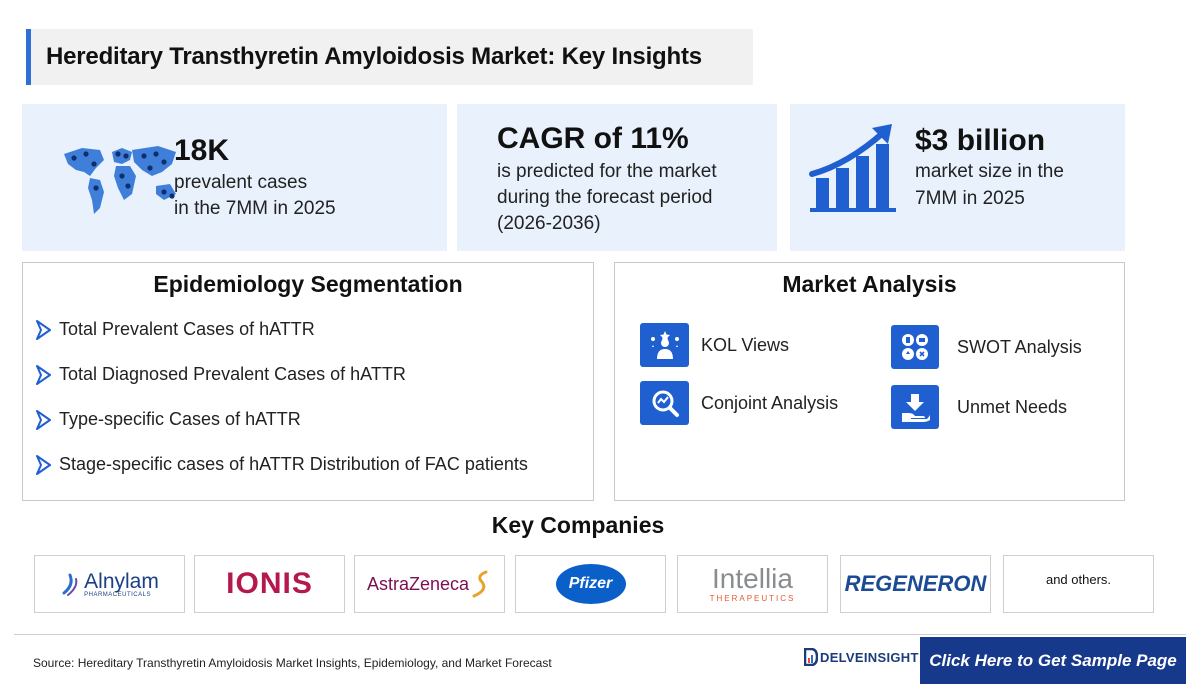  Describe the element at coordinates (308, 284) in the screenshot. I see `epidemiology-title: Epidemiology Segmentation` at that location.